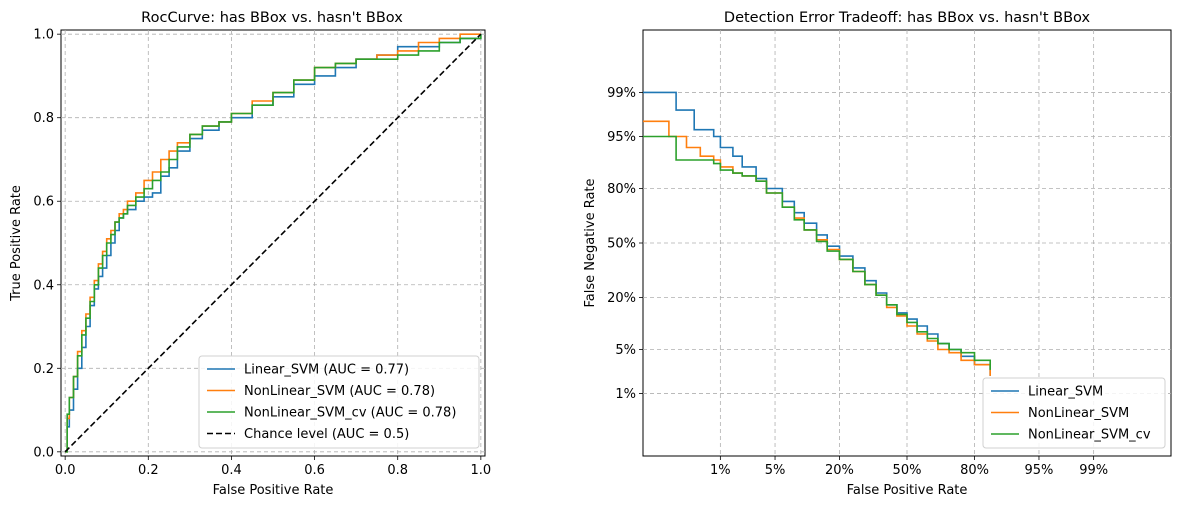 The width and height of the screenshot is (1181, 507). I want to click on det-y-tick-label: 80%, so click(621, 189).